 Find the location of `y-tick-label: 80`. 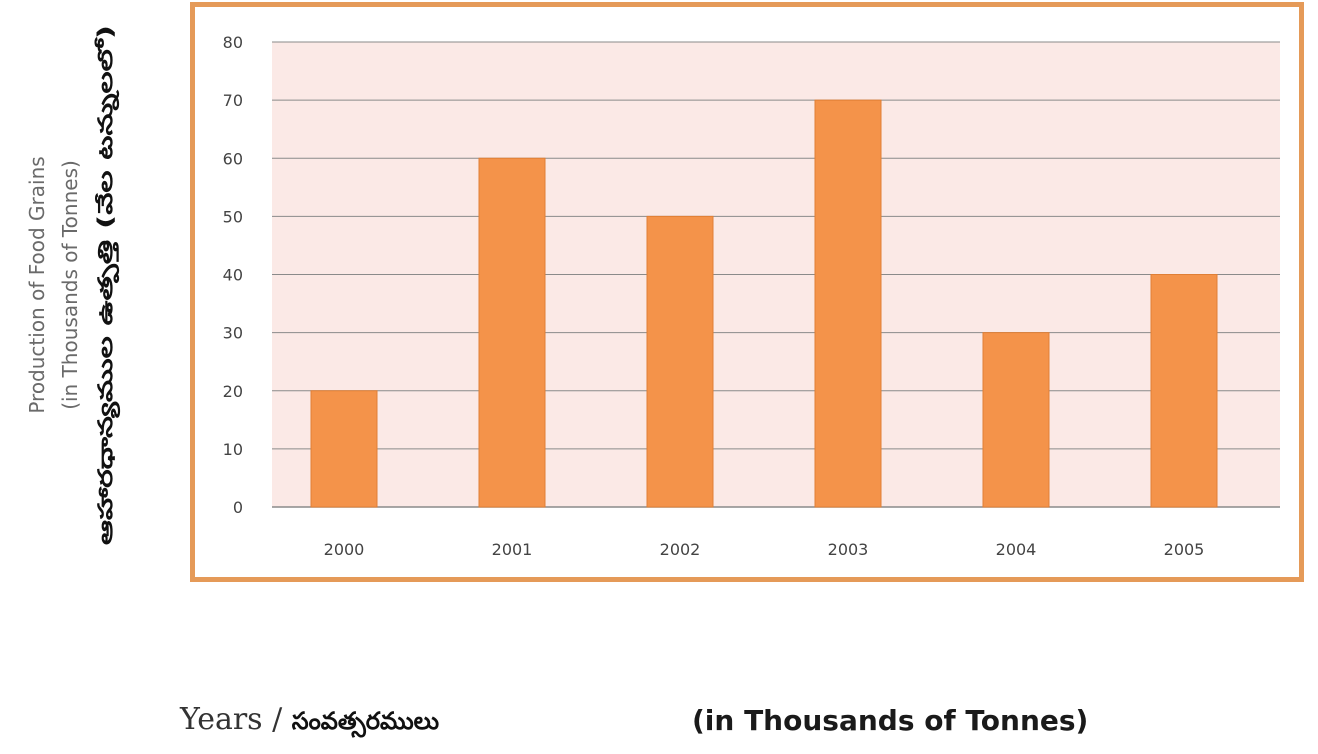

y-tick-label: 80 is located at coordinates (233, 42).